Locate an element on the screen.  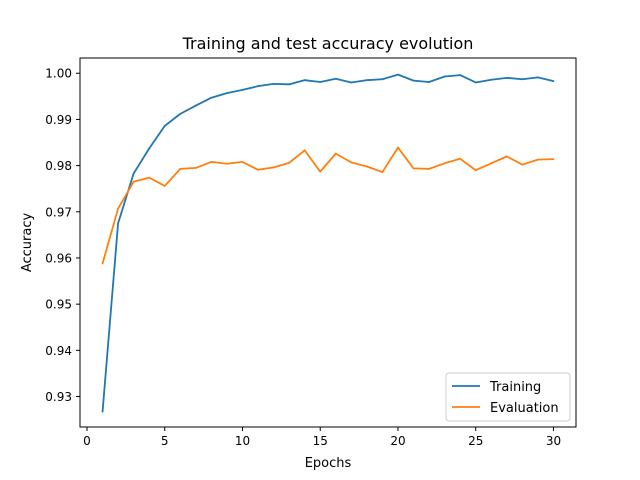
y-tick-label: 0.98 is located at coordinates (58, 166).